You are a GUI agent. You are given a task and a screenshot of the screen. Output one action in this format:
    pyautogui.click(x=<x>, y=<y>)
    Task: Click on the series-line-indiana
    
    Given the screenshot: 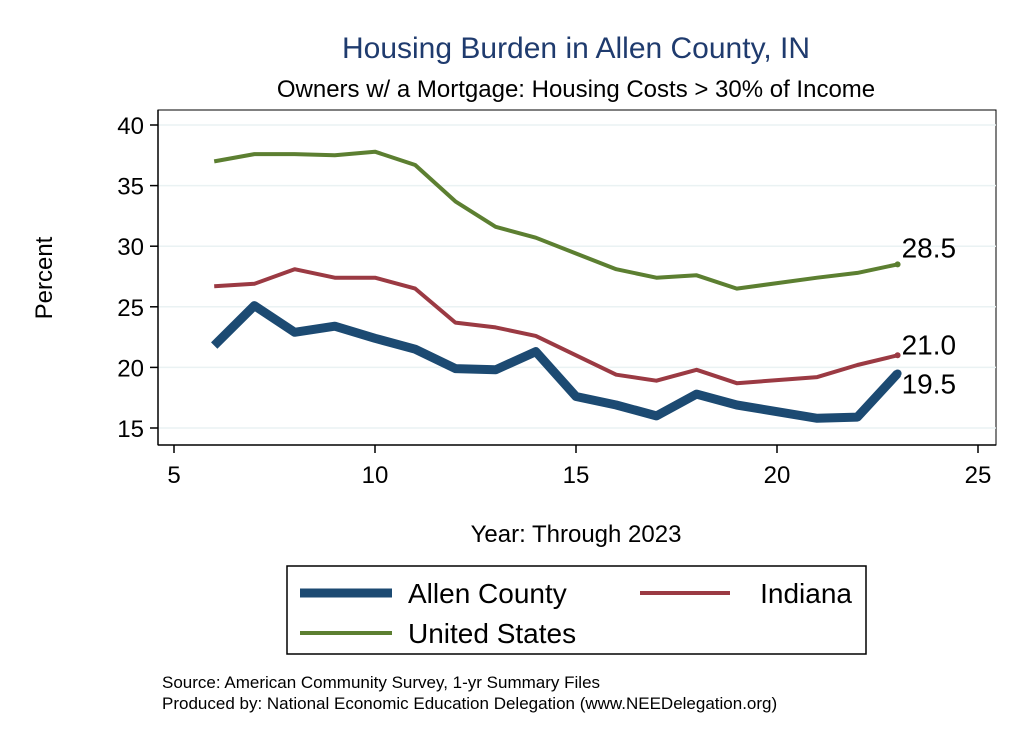 What is the action you would take?
    pyautogui.click(x=556, y=326)
    